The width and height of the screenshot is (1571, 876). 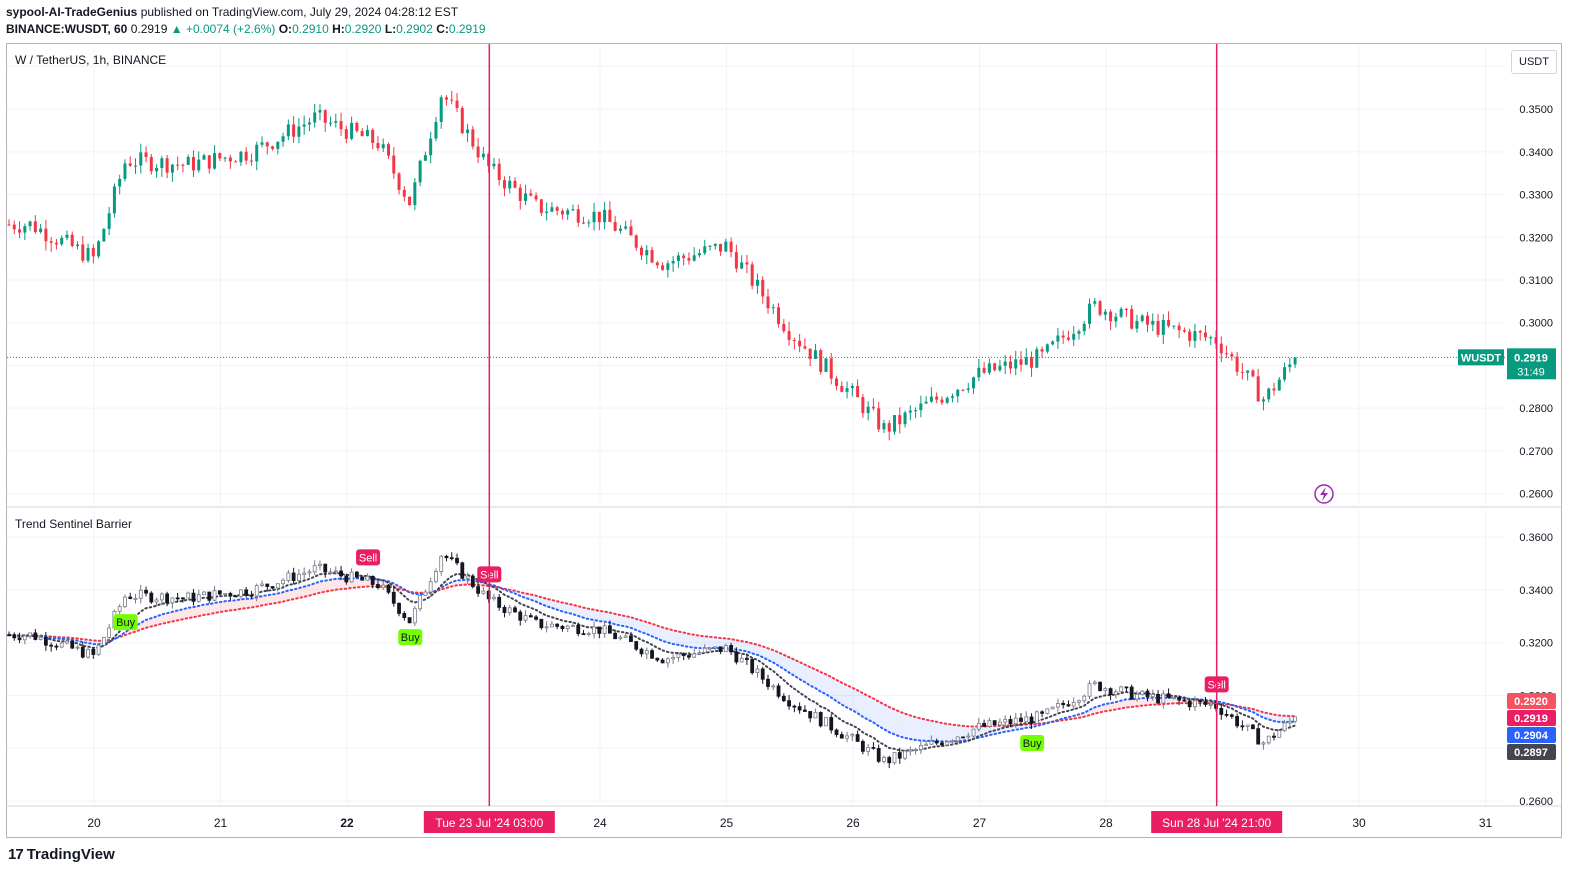 What do you see at coordinates (727, 823) in the screenshot?
I see `x-tick-label: 25` at bounding box center [727, 823].